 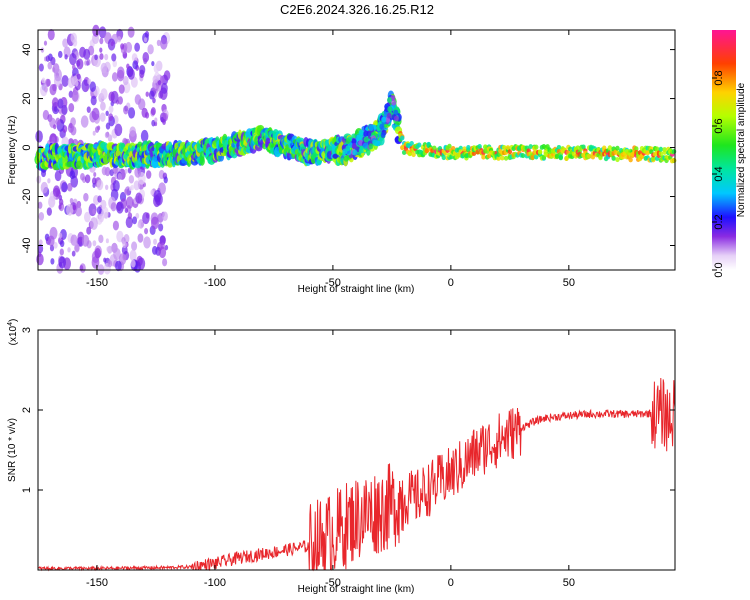 What do you see at coordinates (719, 173) in the screenshot?
I see `colorbar-tick-label: 0.4` at bounding box center [719, 173].